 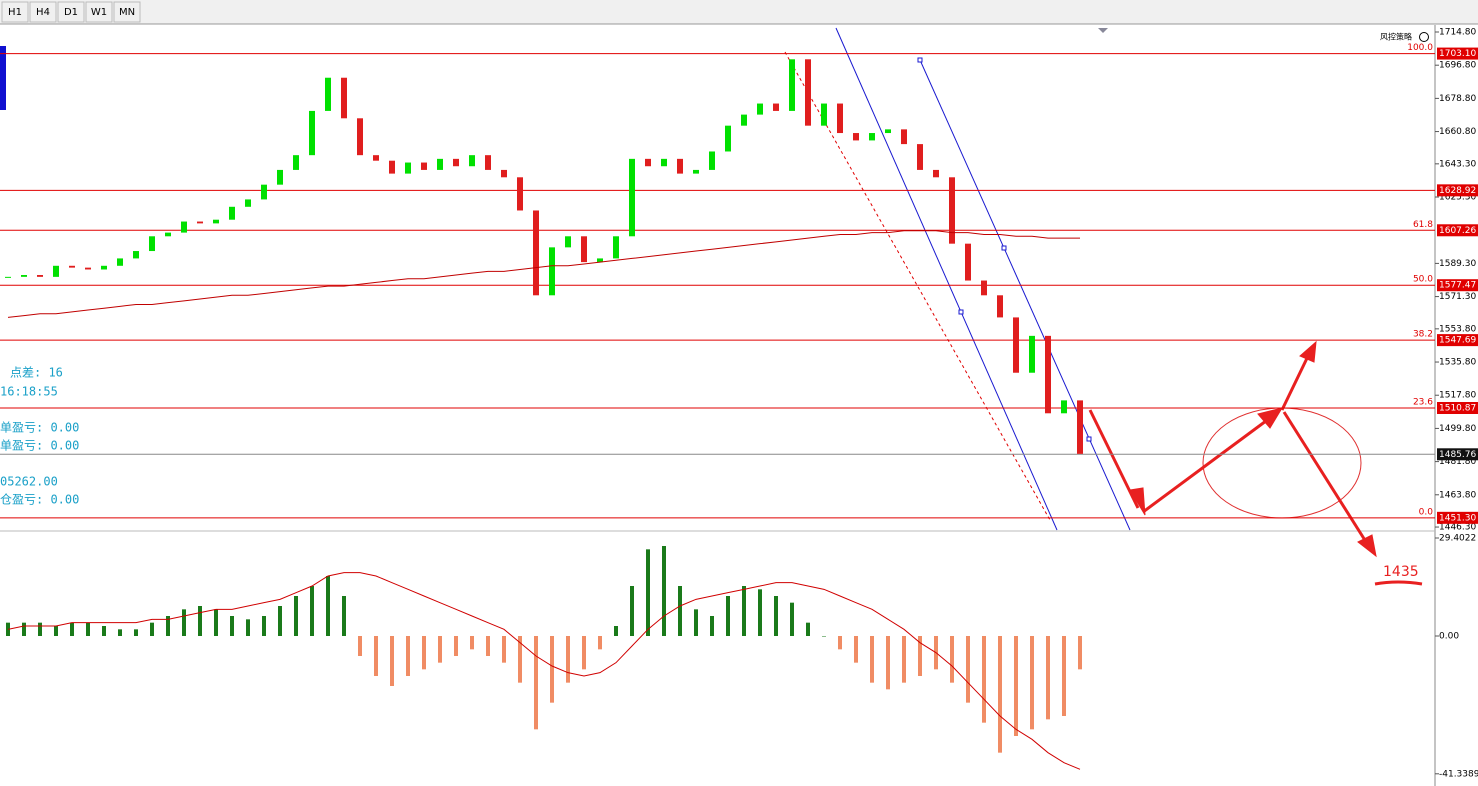 I want to click on handle, so click(x=1089, y=439).